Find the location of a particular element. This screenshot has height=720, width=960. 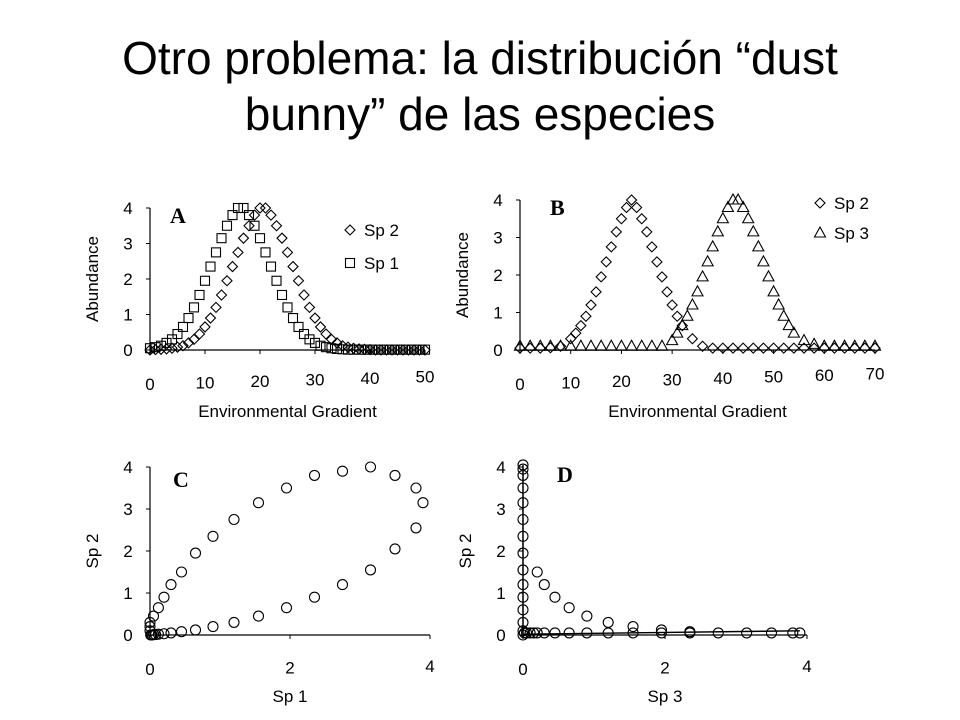

y-axis-label-d: Sp 2 is located at coordinates (465, 551).